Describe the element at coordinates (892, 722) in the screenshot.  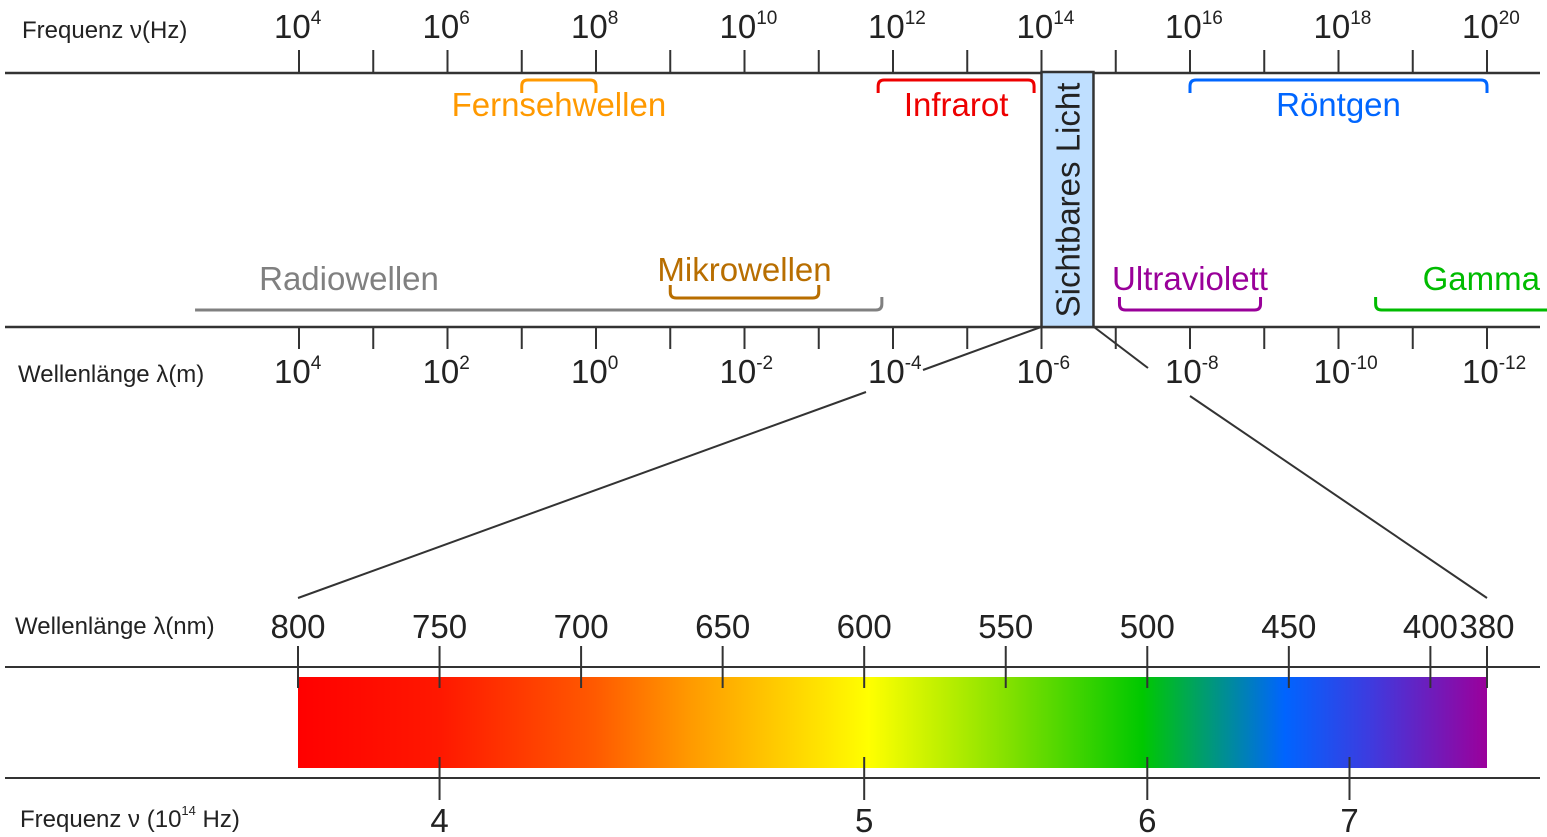
I see `visible-color-gradient` at that location.